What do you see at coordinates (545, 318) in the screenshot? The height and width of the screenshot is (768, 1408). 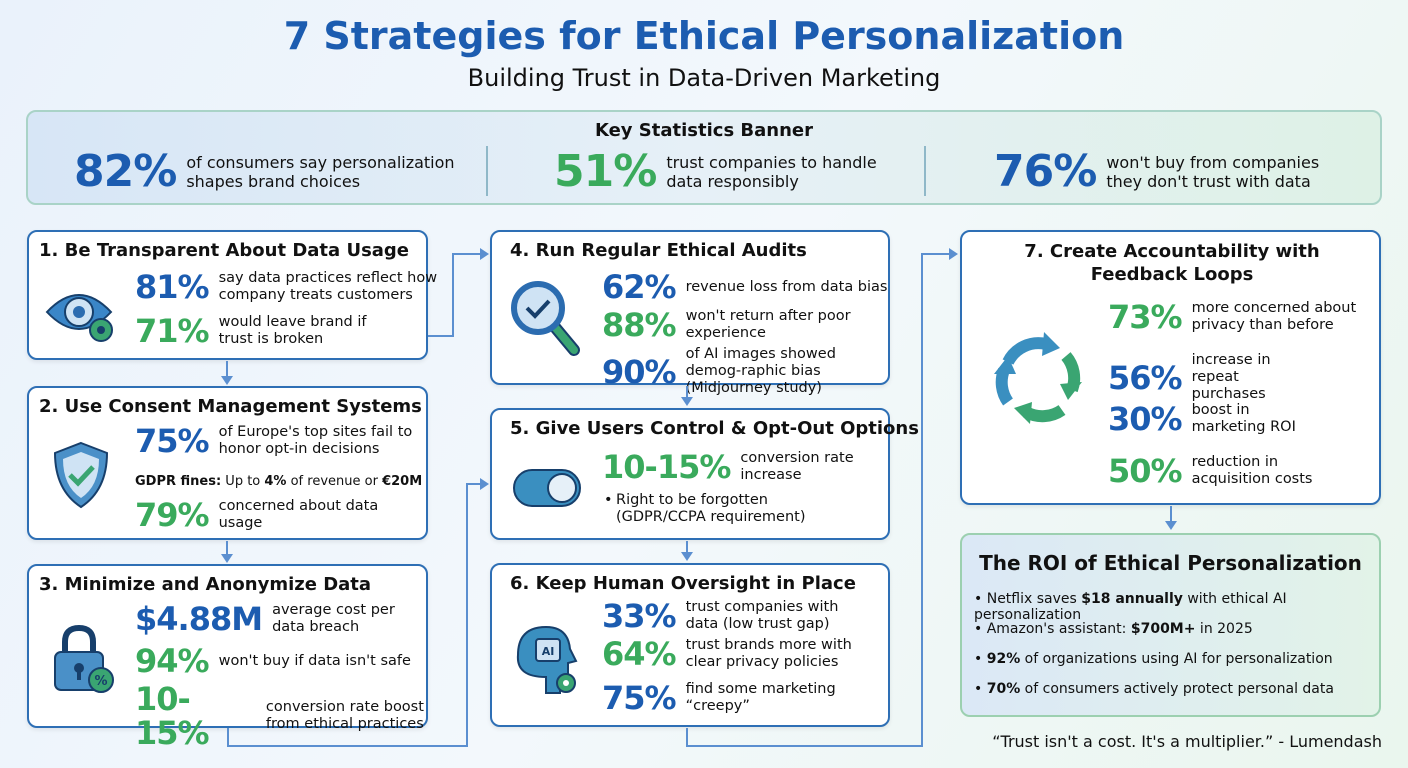 I see `magnifier-check-icon` at bounding box center [545, 318].